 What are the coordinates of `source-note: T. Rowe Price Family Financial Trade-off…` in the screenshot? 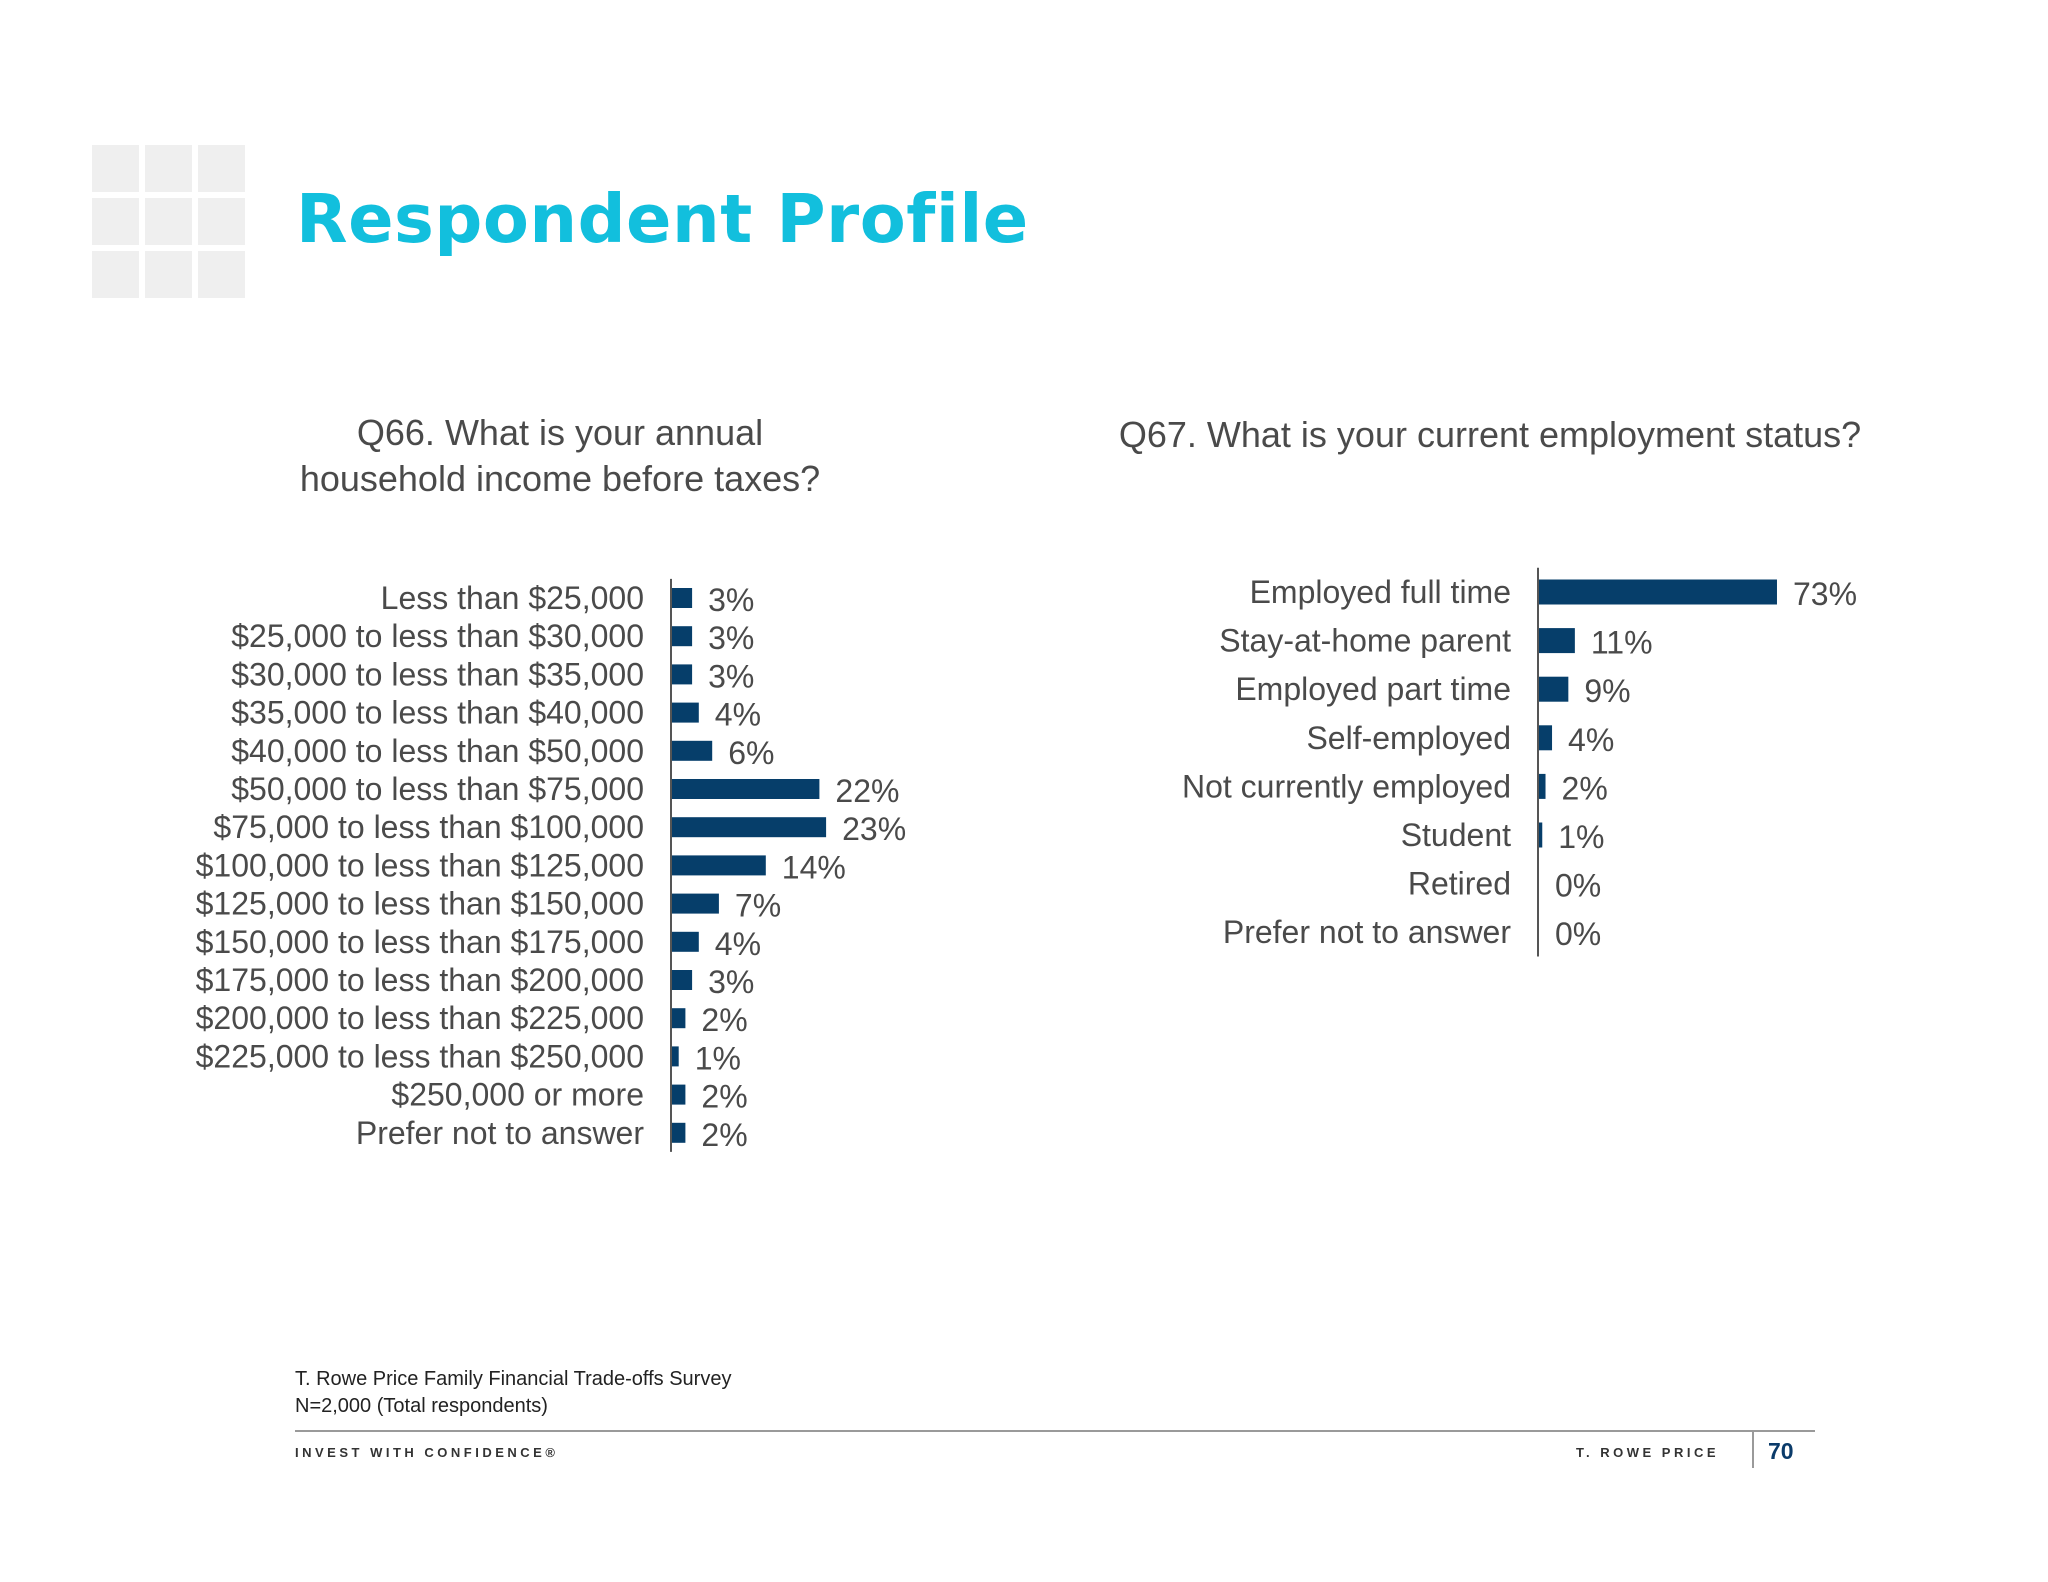 It's located at (513, 1393).